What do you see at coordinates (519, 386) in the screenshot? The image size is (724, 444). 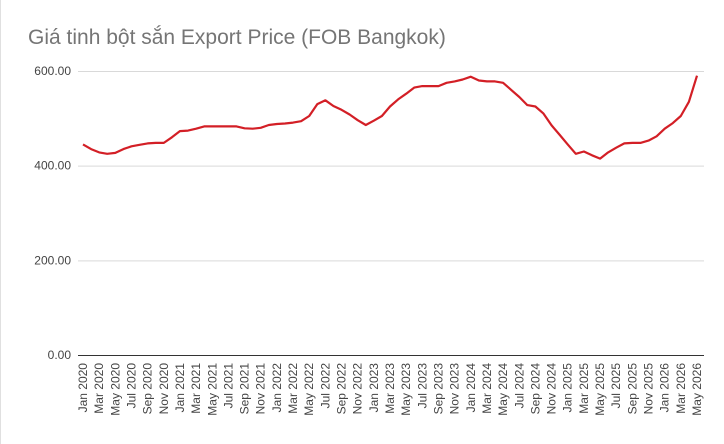 I see `x-tick-label: Jul 2024` at bounding box center [519, 386].